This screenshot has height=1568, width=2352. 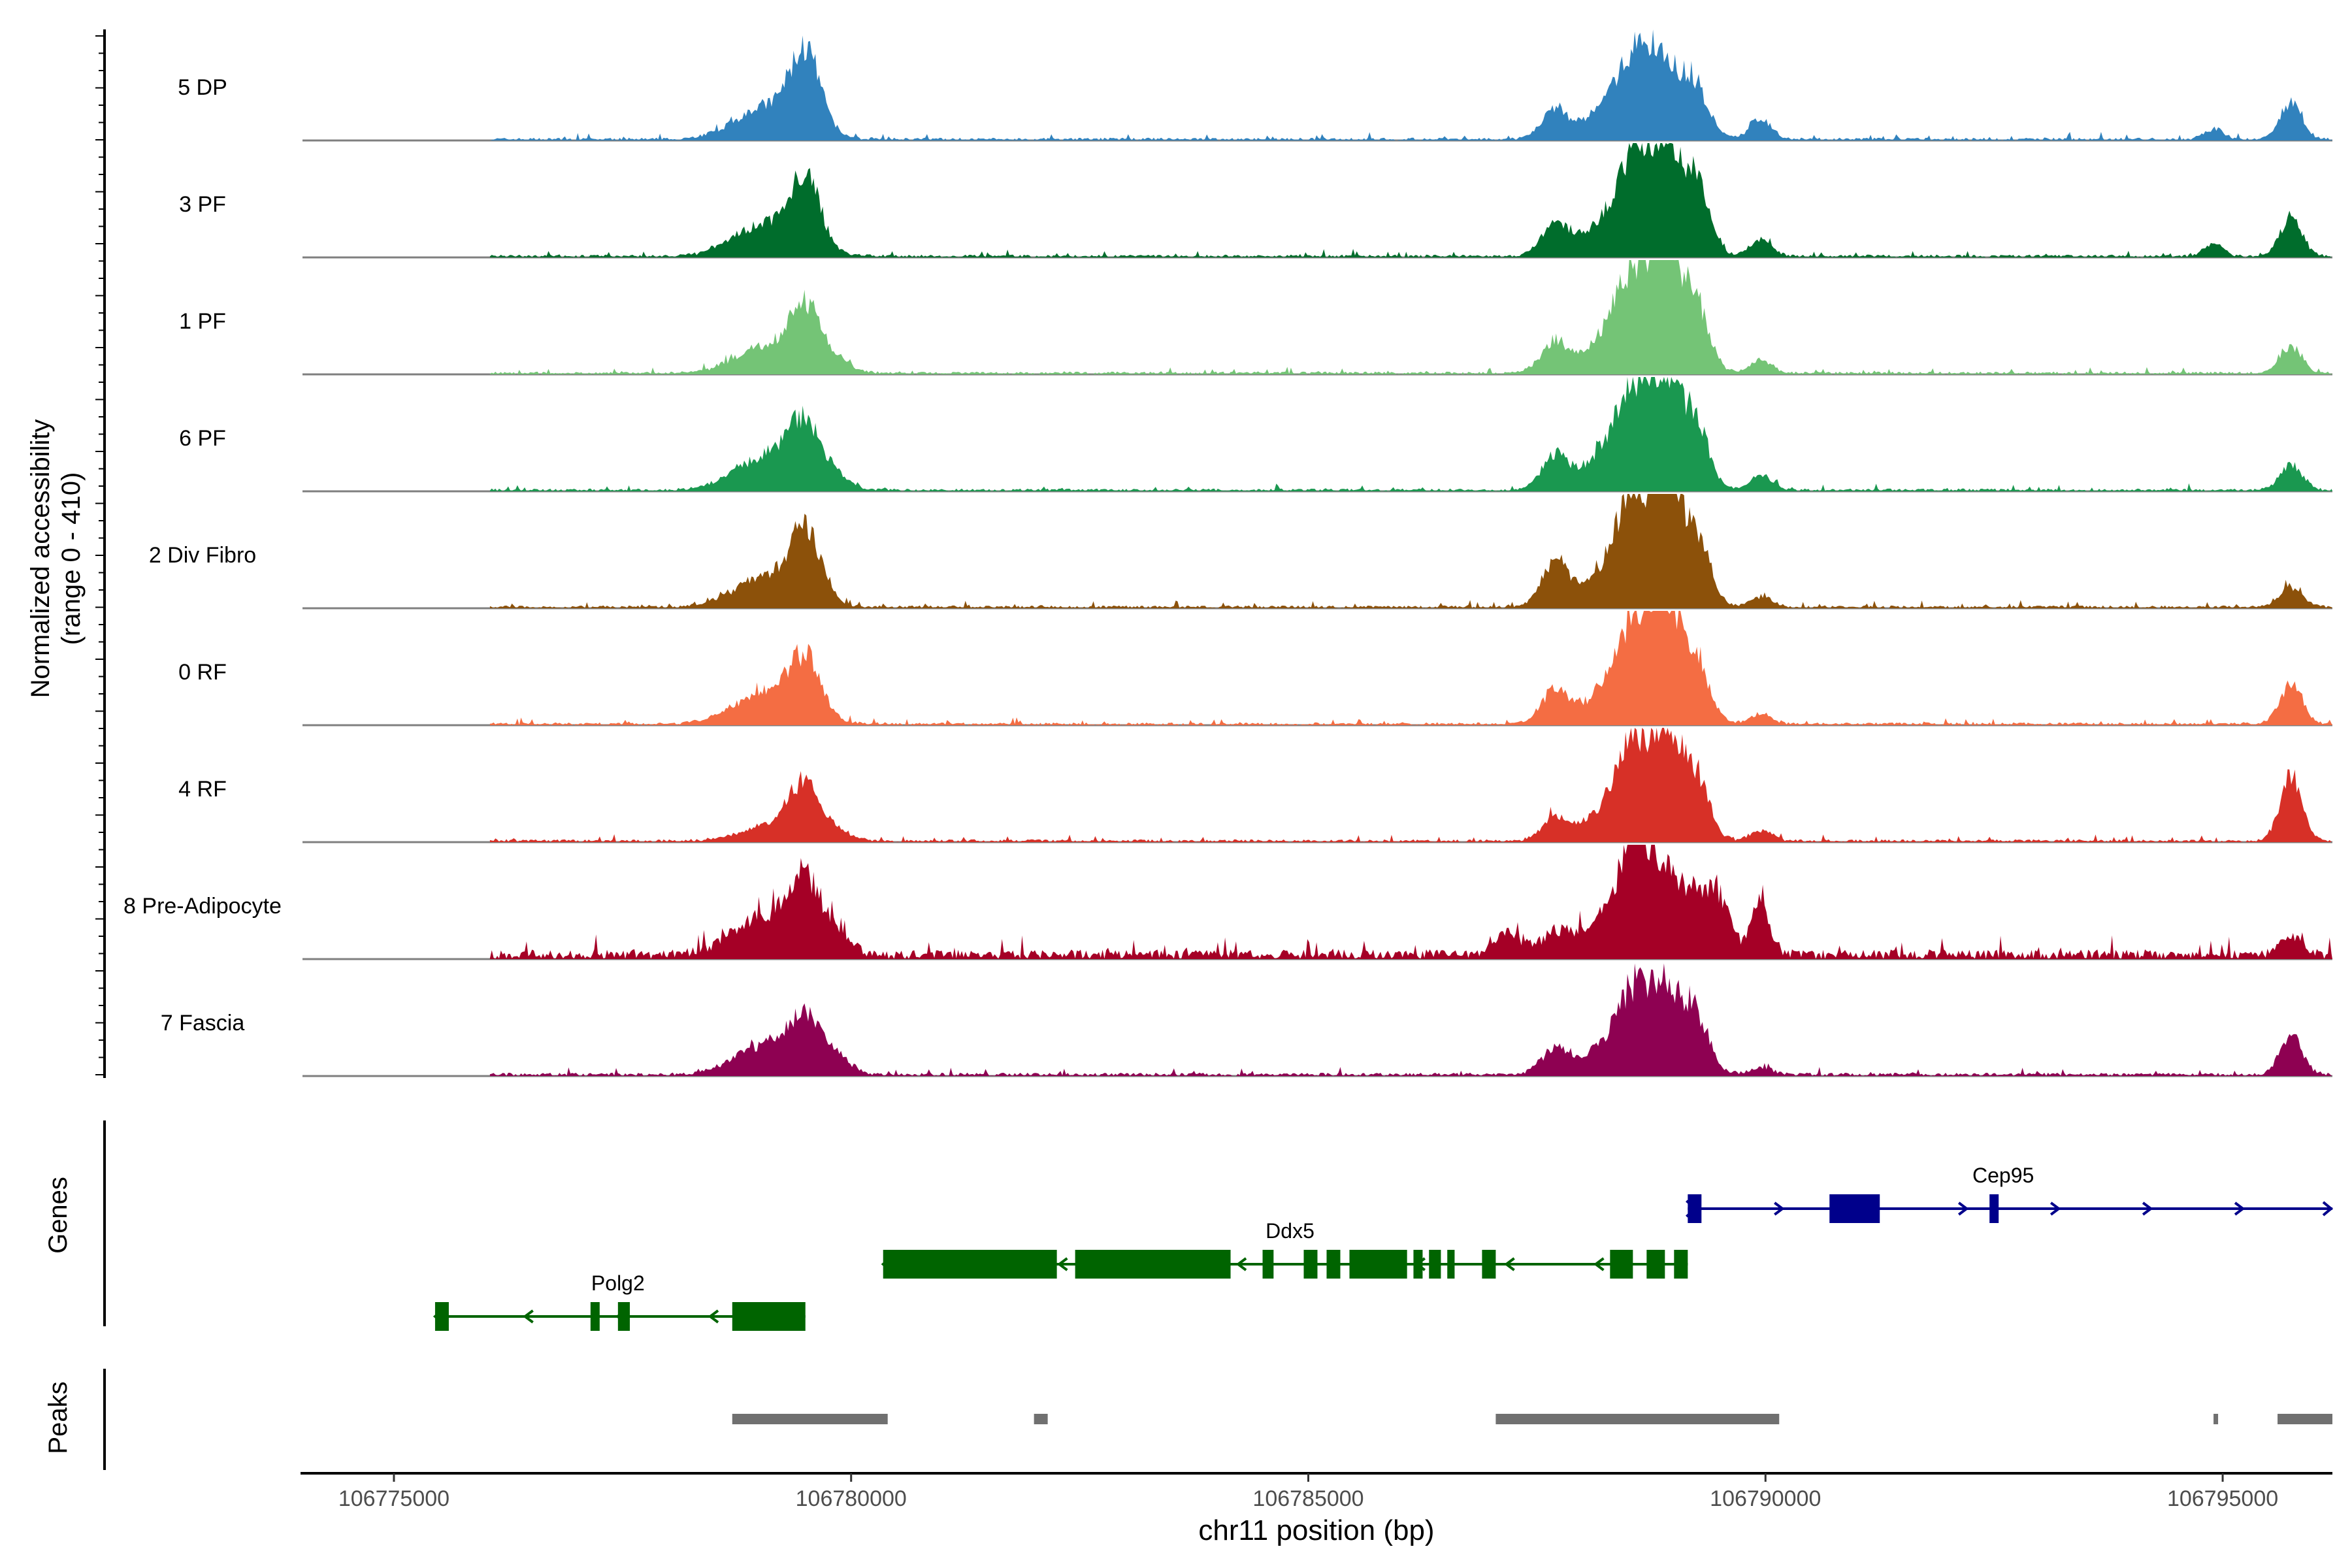 What do you see at coordinates (1241, 552) in the screenshot?
I see `track-2-div-fibro: 2 Div Fibro` at bounding box center [1241, 552].